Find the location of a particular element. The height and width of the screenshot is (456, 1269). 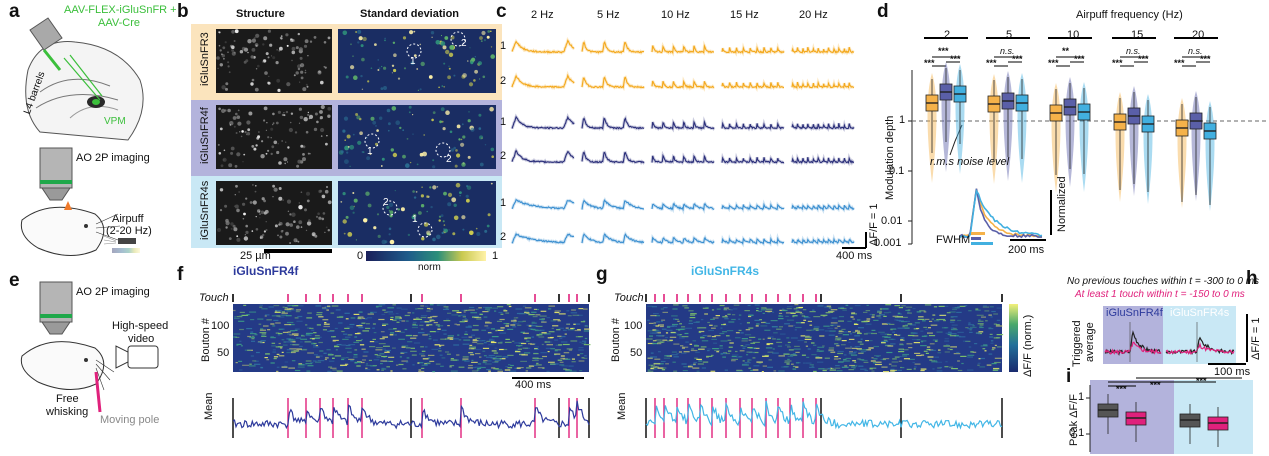

b-colorbar is located at coordinates (426, 256).